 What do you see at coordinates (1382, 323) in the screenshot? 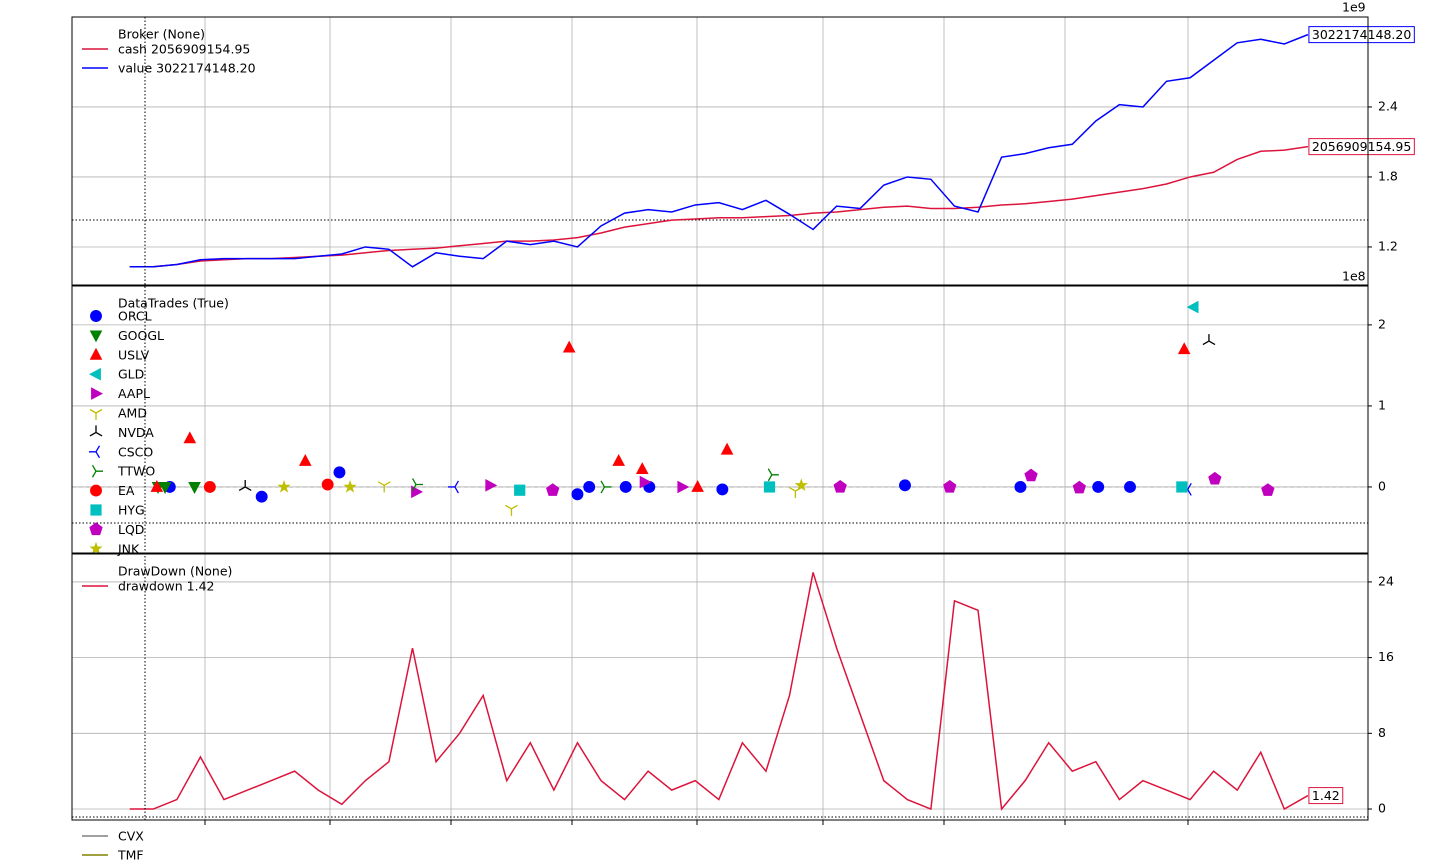
I see `y-tick-label: 2` at bounding box center [1382, 323].